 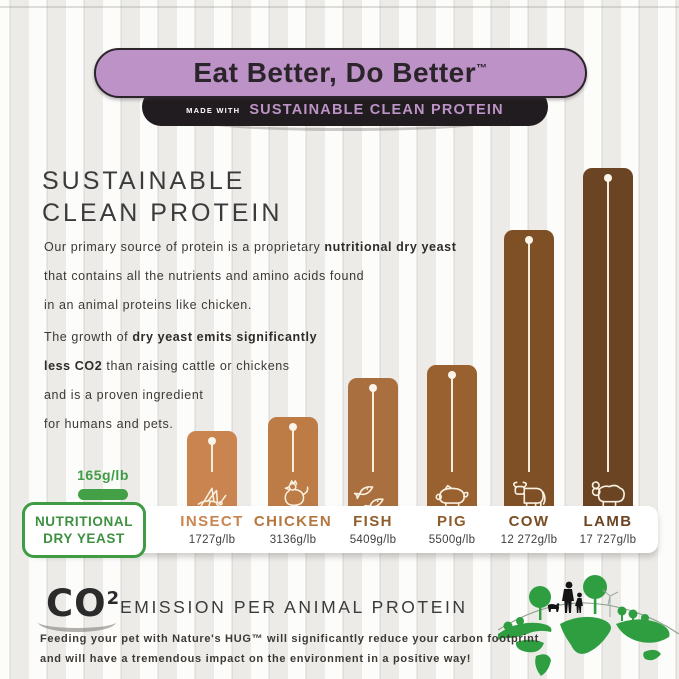 I want to click on bar-nutritional-dry-yeast, so click(x=103, y=494).